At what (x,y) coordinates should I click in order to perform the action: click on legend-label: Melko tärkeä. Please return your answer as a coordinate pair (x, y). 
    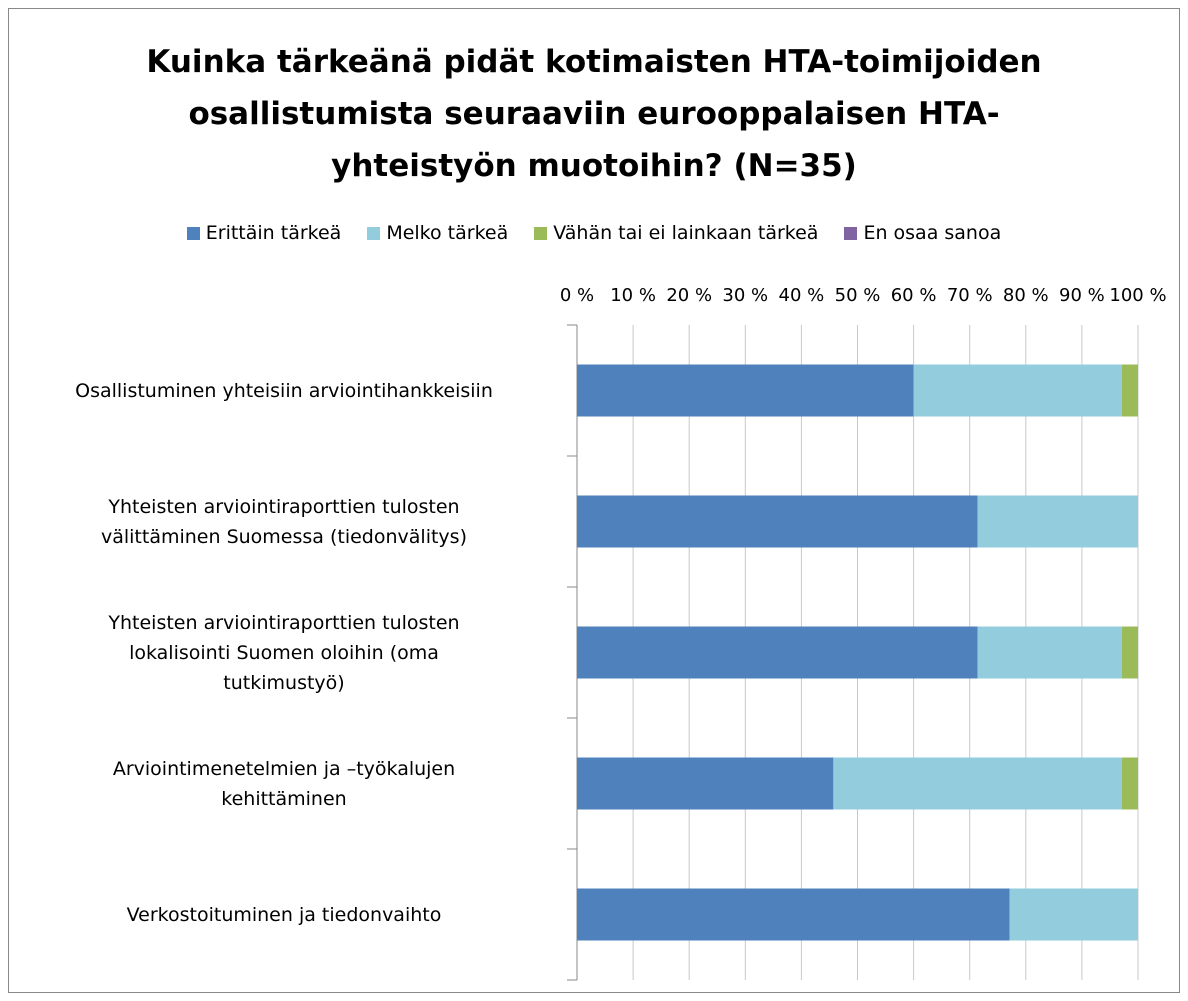
    Looking at the image, I should click on (447, 233).